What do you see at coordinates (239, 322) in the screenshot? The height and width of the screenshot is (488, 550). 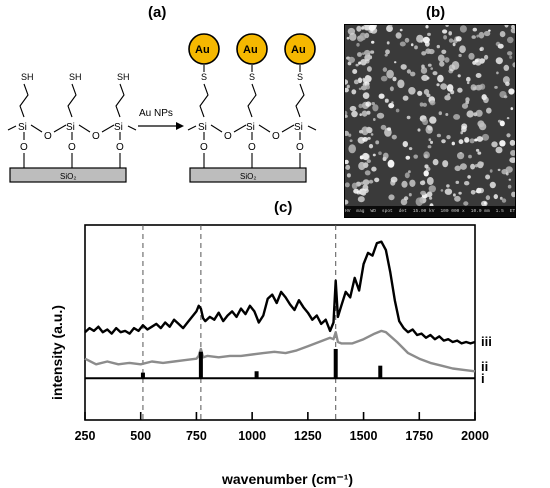 I see `dashed-reference-lines` at bounding box center [239, 322].